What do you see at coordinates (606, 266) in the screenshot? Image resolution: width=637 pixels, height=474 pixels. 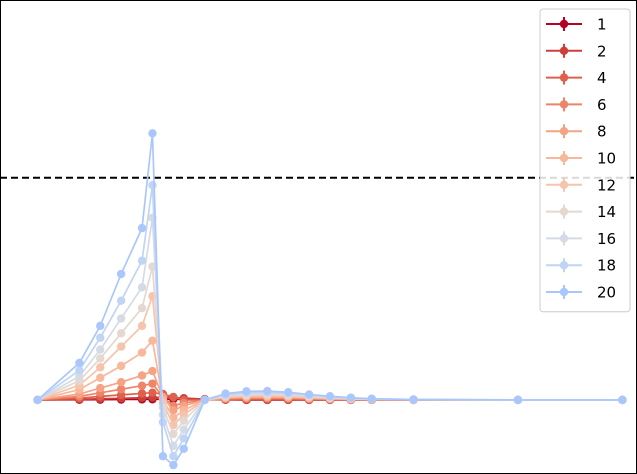 I see `legend-label: 18` at bounding box center [606, 266].